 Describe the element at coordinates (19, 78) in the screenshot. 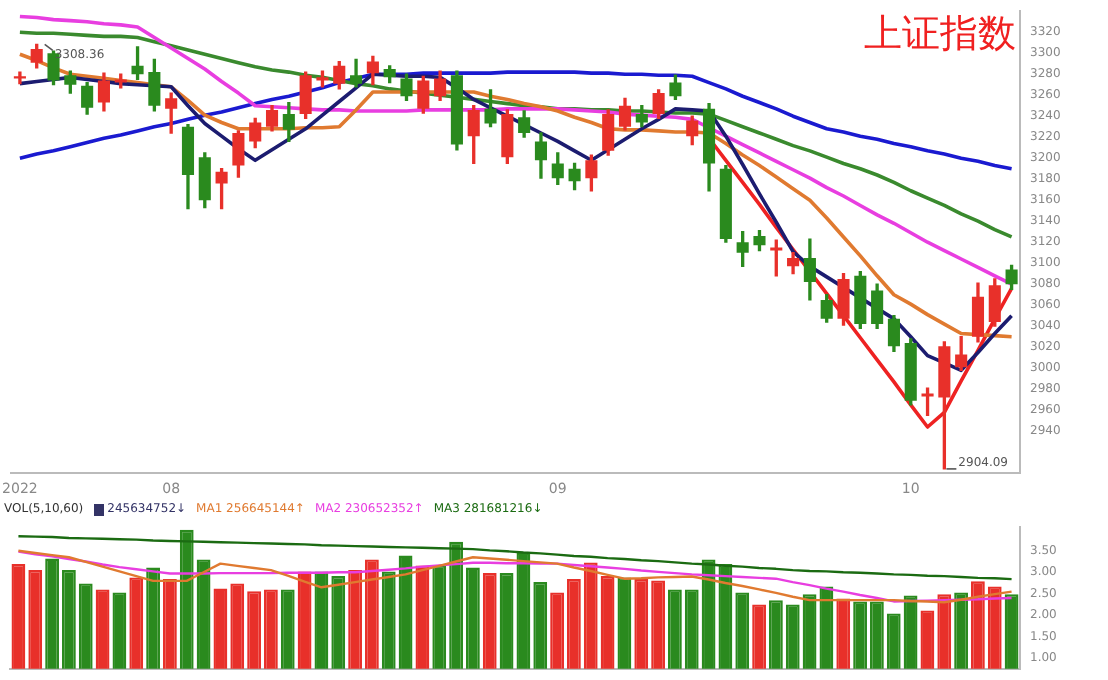

I see `candlestick` at that location.